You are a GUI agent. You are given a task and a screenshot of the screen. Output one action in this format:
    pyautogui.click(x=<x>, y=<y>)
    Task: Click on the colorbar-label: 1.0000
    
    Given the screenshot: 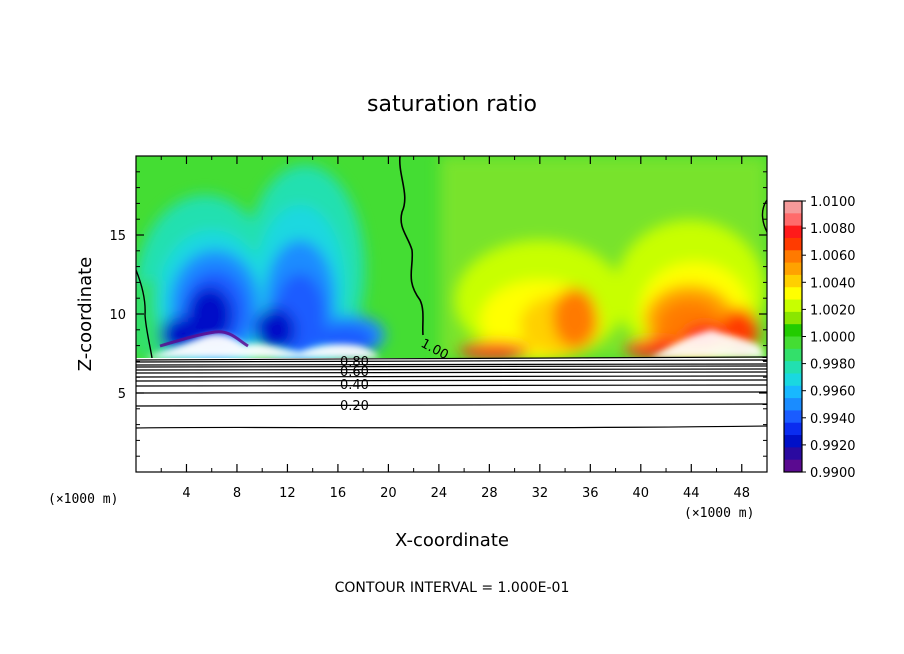 What is the action you would take?
    pyautogui.click(x=833, y=338)
    